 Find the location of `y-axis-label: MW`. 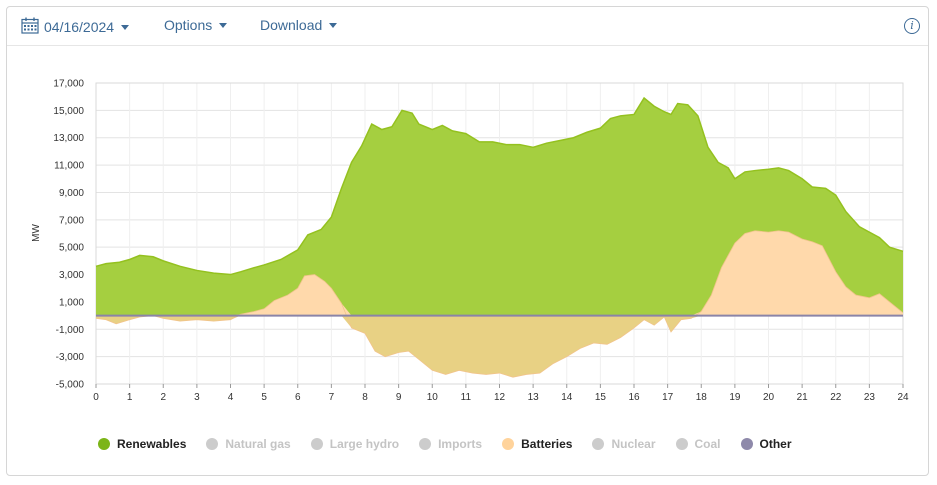

y-axis-label: MW is located at coordinates (36, 233).